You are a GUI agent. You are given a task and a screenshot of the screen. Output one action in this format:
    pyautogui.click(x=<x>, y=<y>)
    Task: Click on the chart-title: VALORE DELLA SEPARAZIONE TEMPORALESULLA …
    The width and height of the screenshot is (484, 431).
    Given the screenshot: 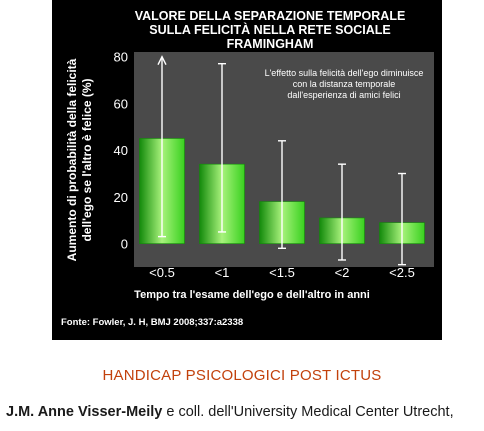 What is the action you would take?
    pyautogui.click(x=270, y=30)
    